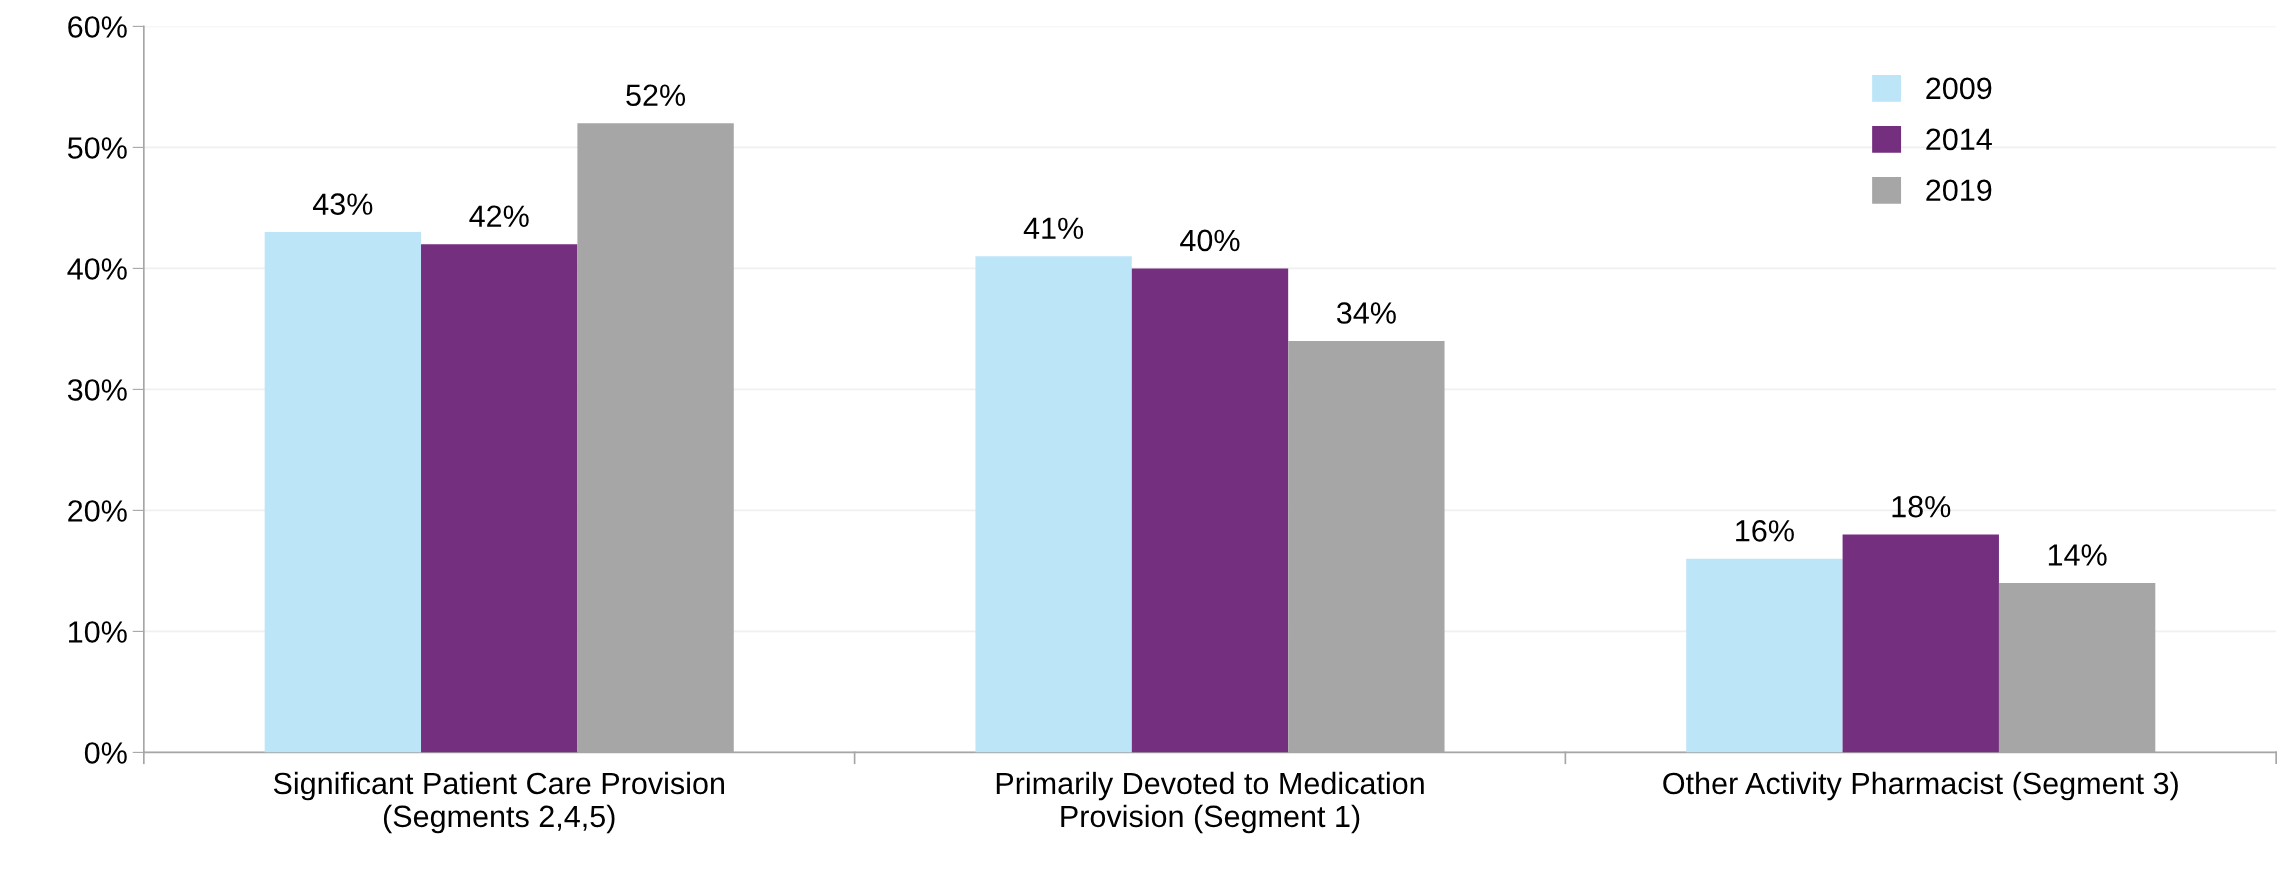 This screenshot has height=880, width=2283. Describe the element at coordinates (1765, 531) in the screenshot. I see `data-label: 16%` at that location.